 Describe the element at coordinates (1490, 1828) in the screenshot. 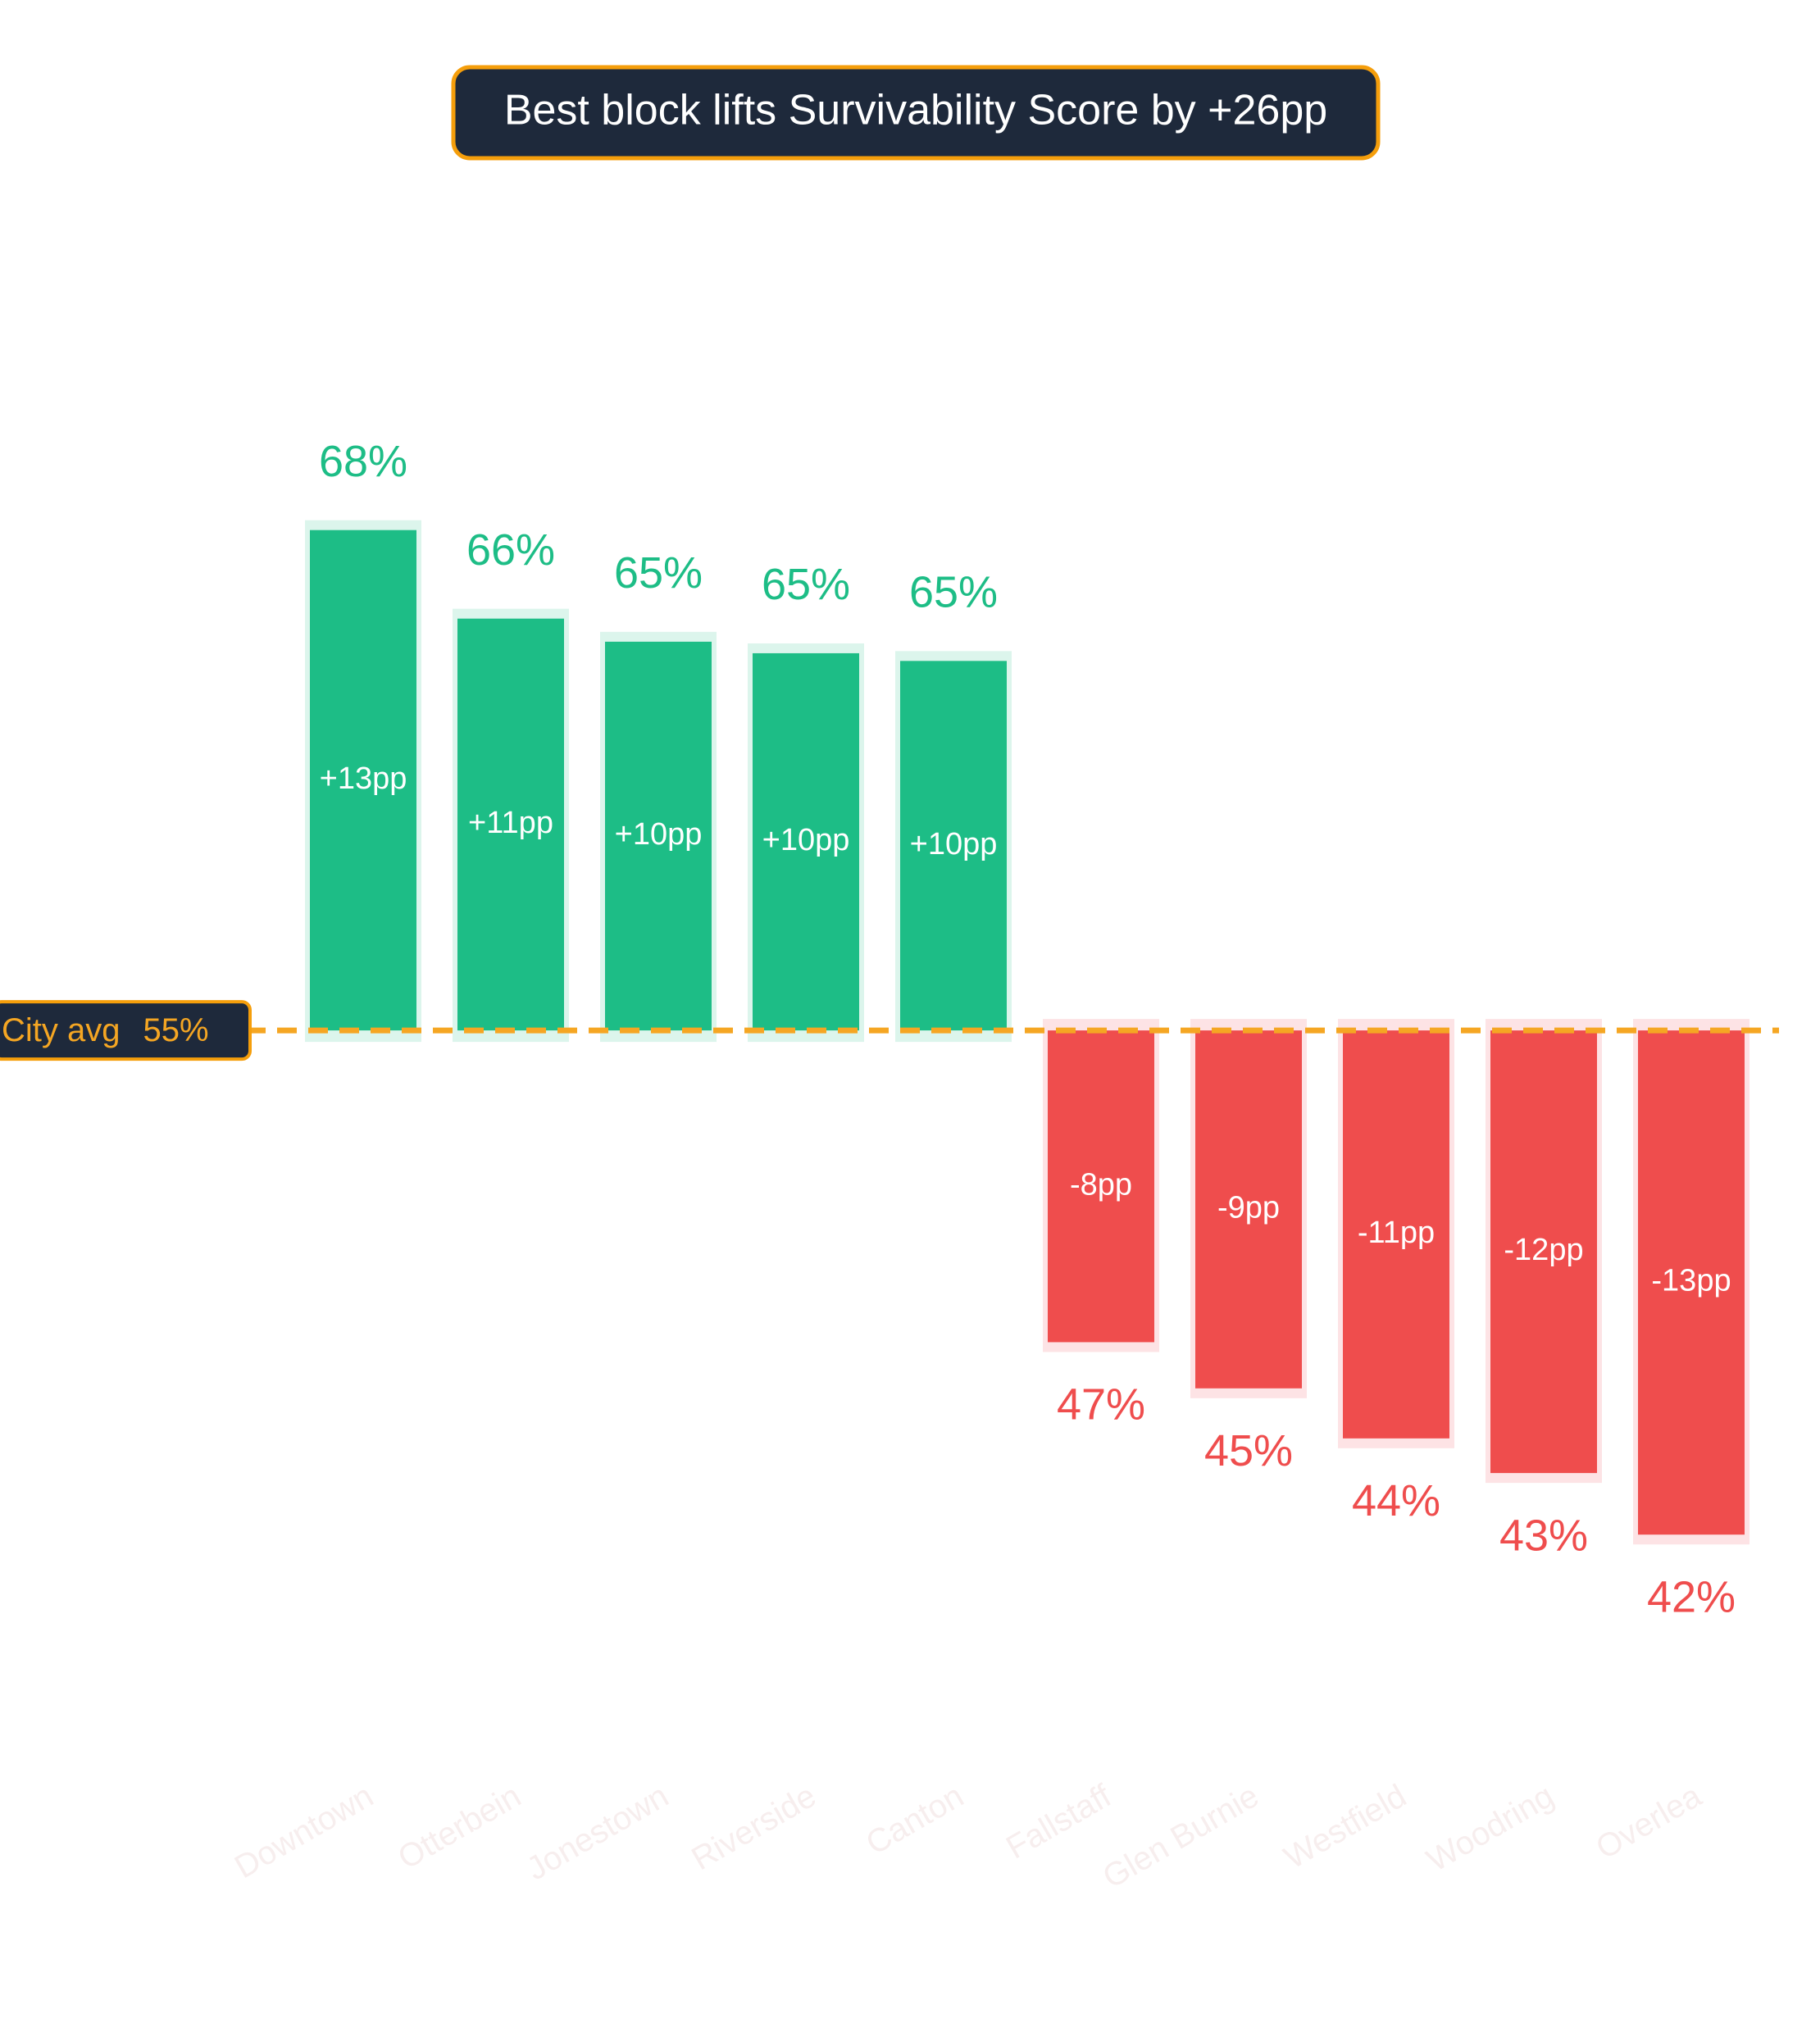

I see `x-tick-label: Woodring` at that location.